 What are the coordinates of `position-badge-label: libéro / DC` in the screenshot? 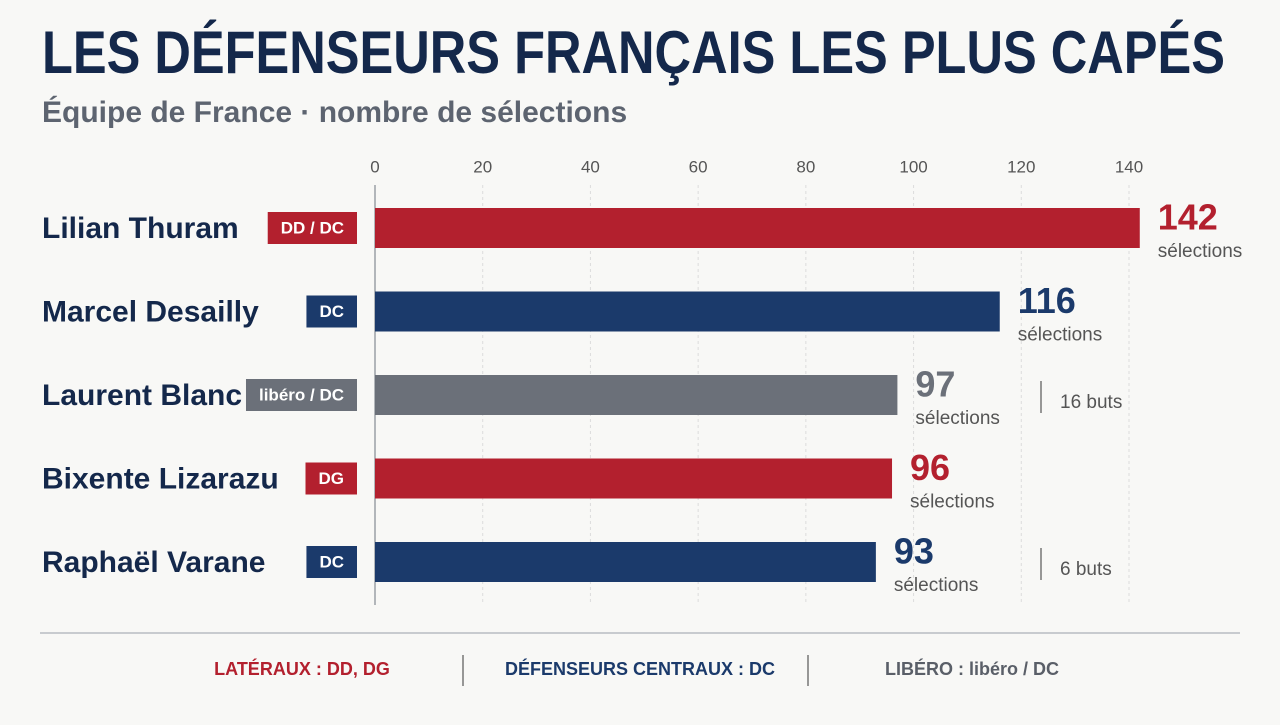 It's located at (301, 394).